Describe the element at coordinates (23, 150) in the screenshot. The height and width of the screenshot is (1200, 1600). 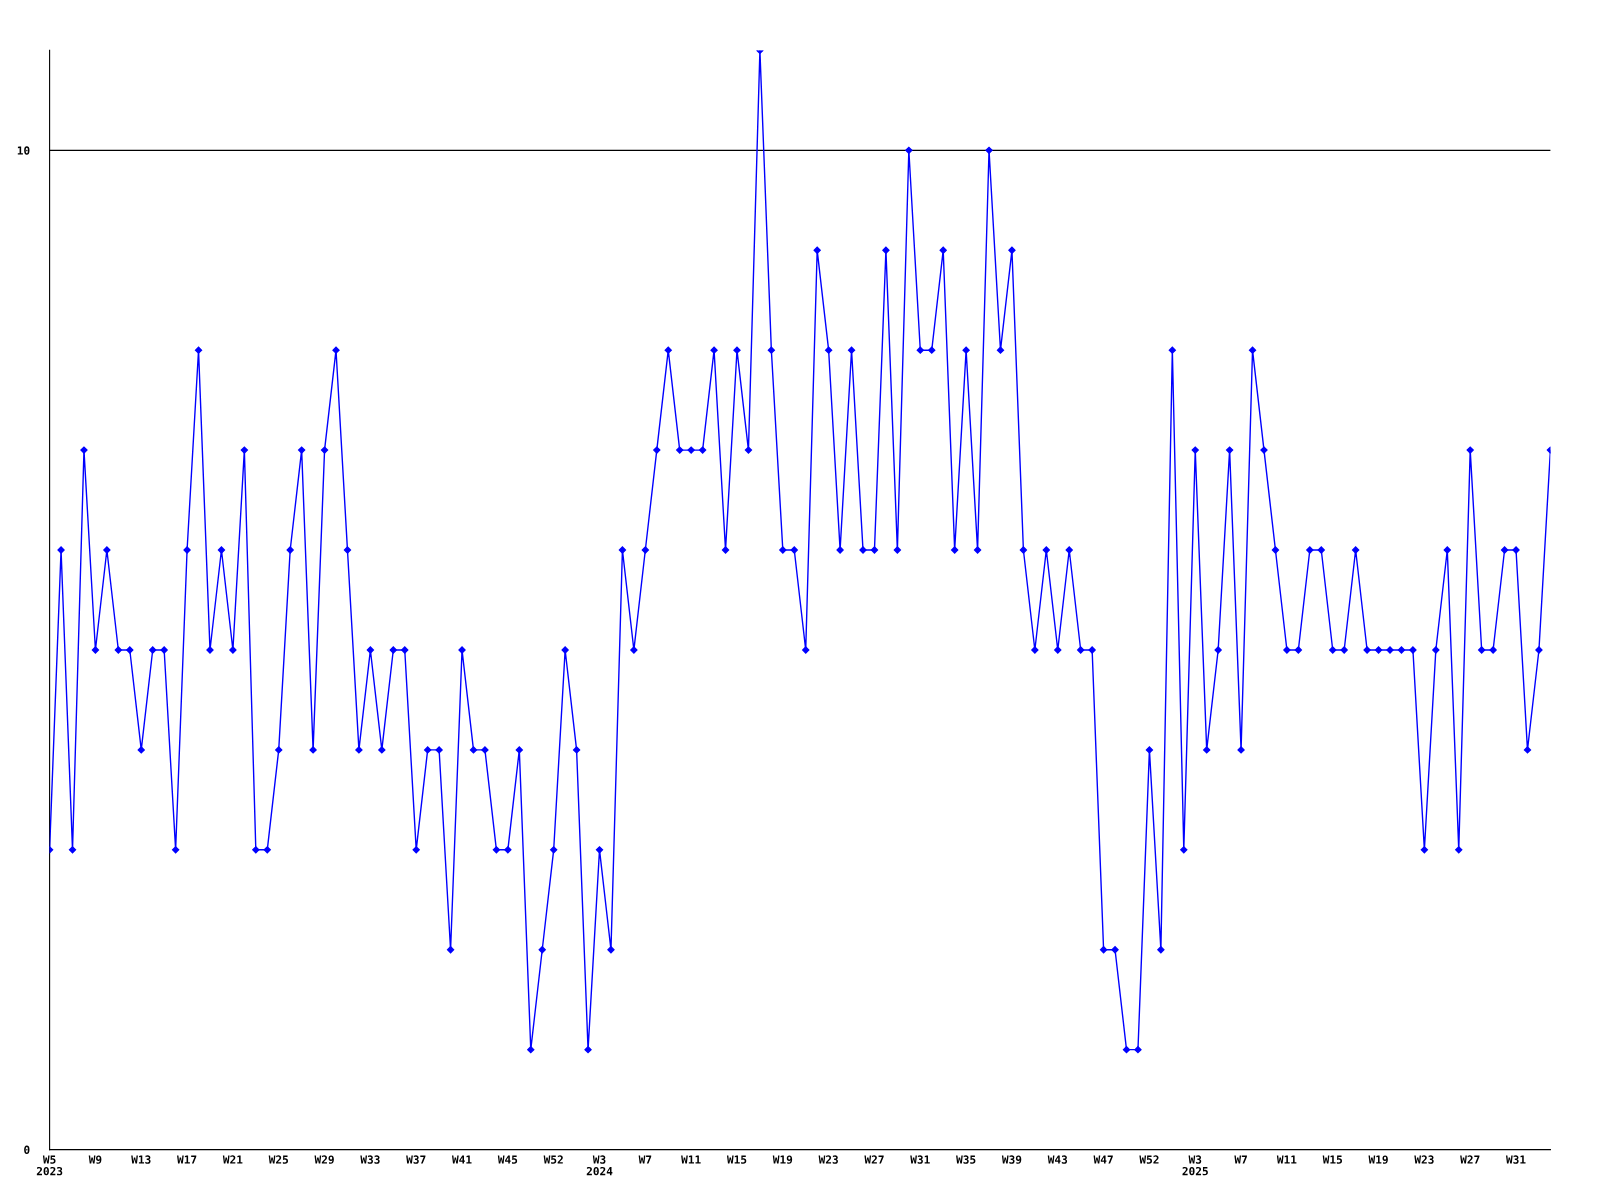
I see `y-tick-label: 10` at that location.